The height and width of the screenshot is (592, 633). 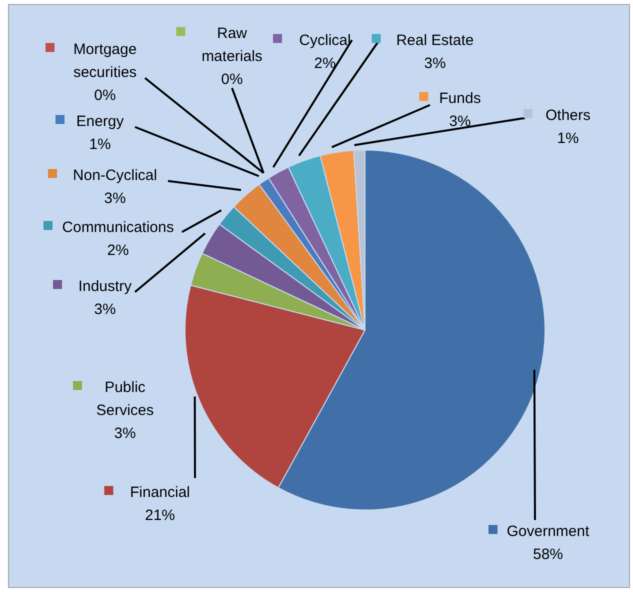 What do you see at coordinates (232, 45) in the screenshot?
I see `legend-label: Raw materials` at bounding box center [232, 45].